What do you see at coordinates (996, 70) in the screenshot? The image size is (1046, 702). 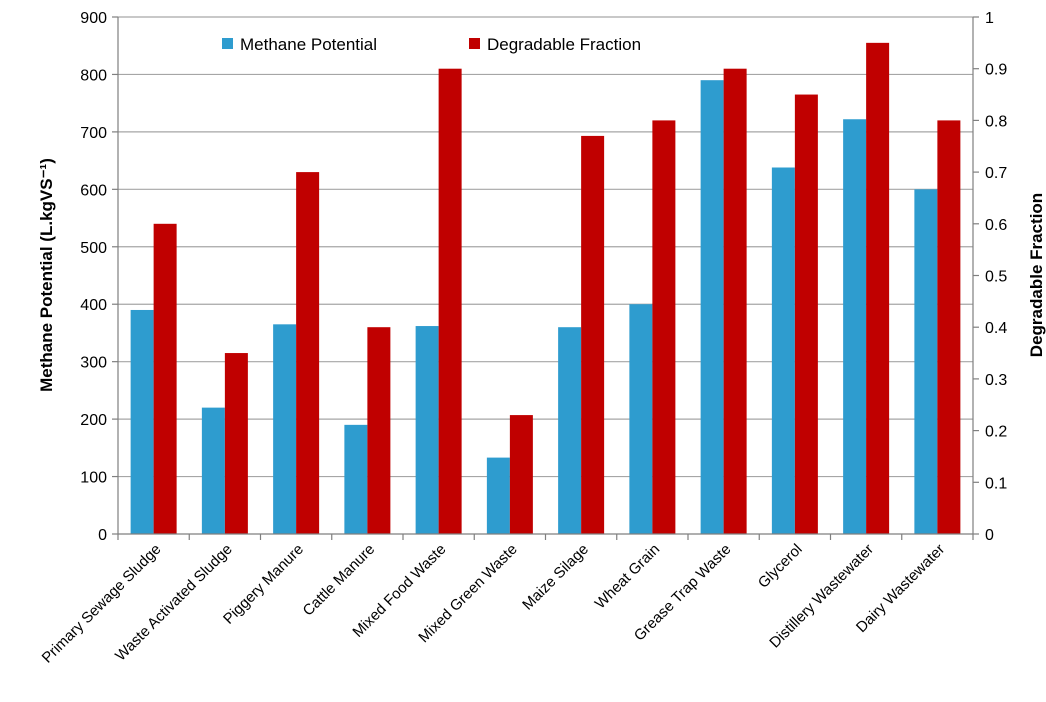 I see `right-tick-label: 0.9` at bounding box center [996, 70].